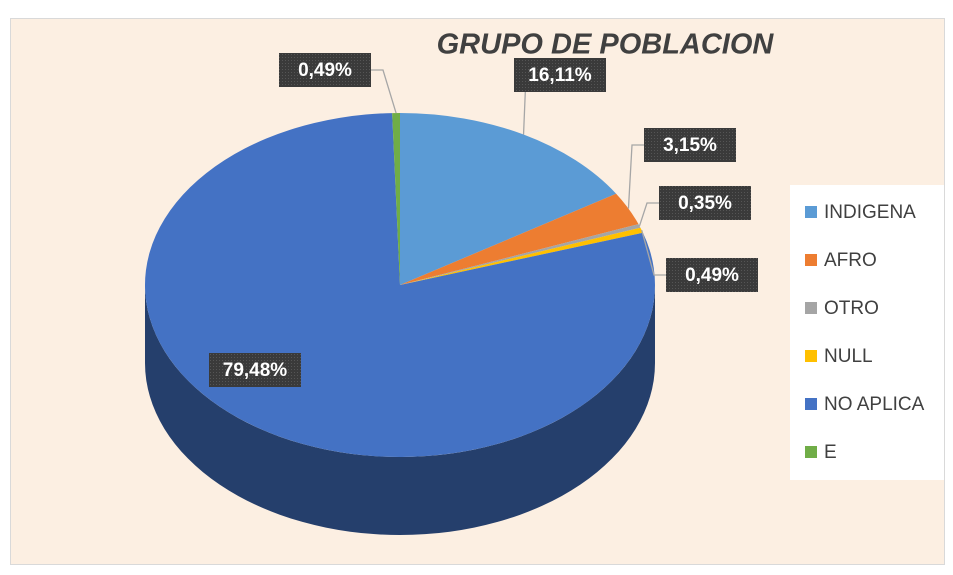 Image resolution: width=953 pixels, height=575 pixels. Describe the element at coordinates (874, 404) in the screenshot. I see `legend-label: NO APLICA` at that location.